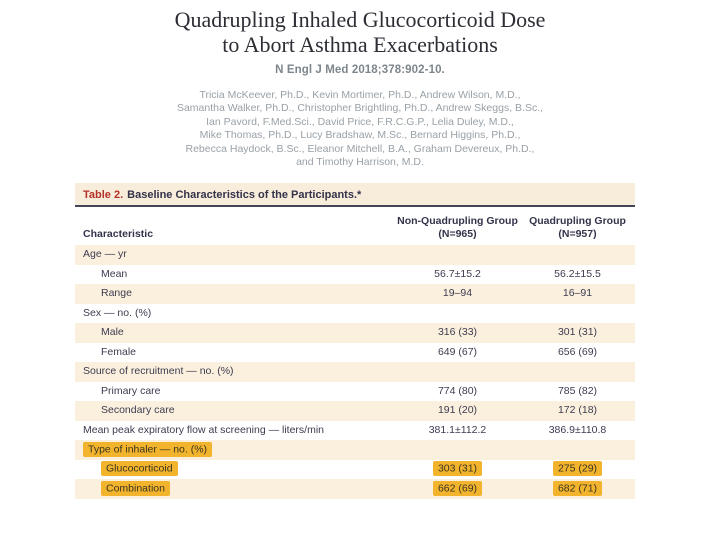 Image resolution: width=720 pixels, height=540 pixels. Describe the element at coordinates (457, 293) in the screenshot. I see `cell-text: 19–94` at that location.